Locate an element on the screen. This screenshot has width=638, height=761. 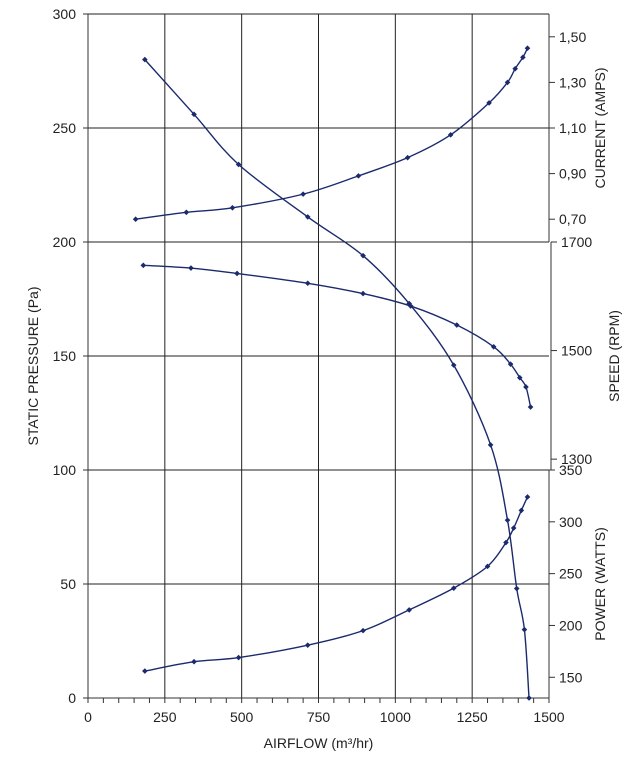
y-tick-label: 200 is located at coordinates (65, 242).